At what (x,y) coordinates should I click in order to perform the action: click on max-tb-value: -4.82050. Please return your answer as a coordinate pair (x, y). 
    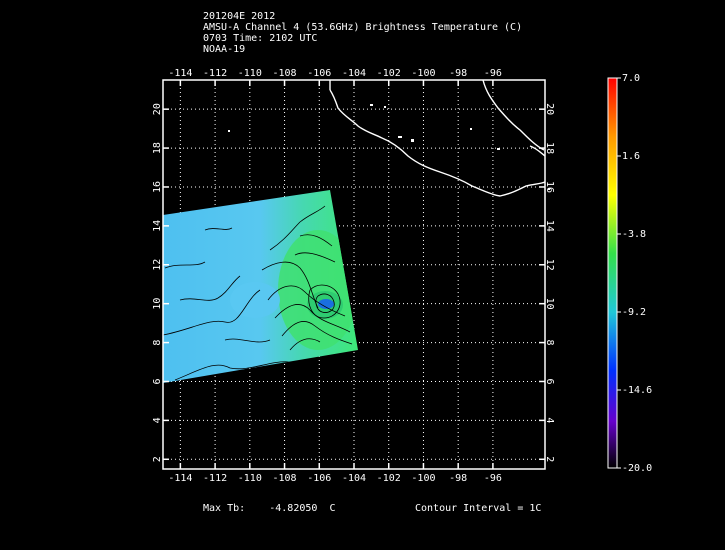
    Looking at the image, I should click on (293, 508).